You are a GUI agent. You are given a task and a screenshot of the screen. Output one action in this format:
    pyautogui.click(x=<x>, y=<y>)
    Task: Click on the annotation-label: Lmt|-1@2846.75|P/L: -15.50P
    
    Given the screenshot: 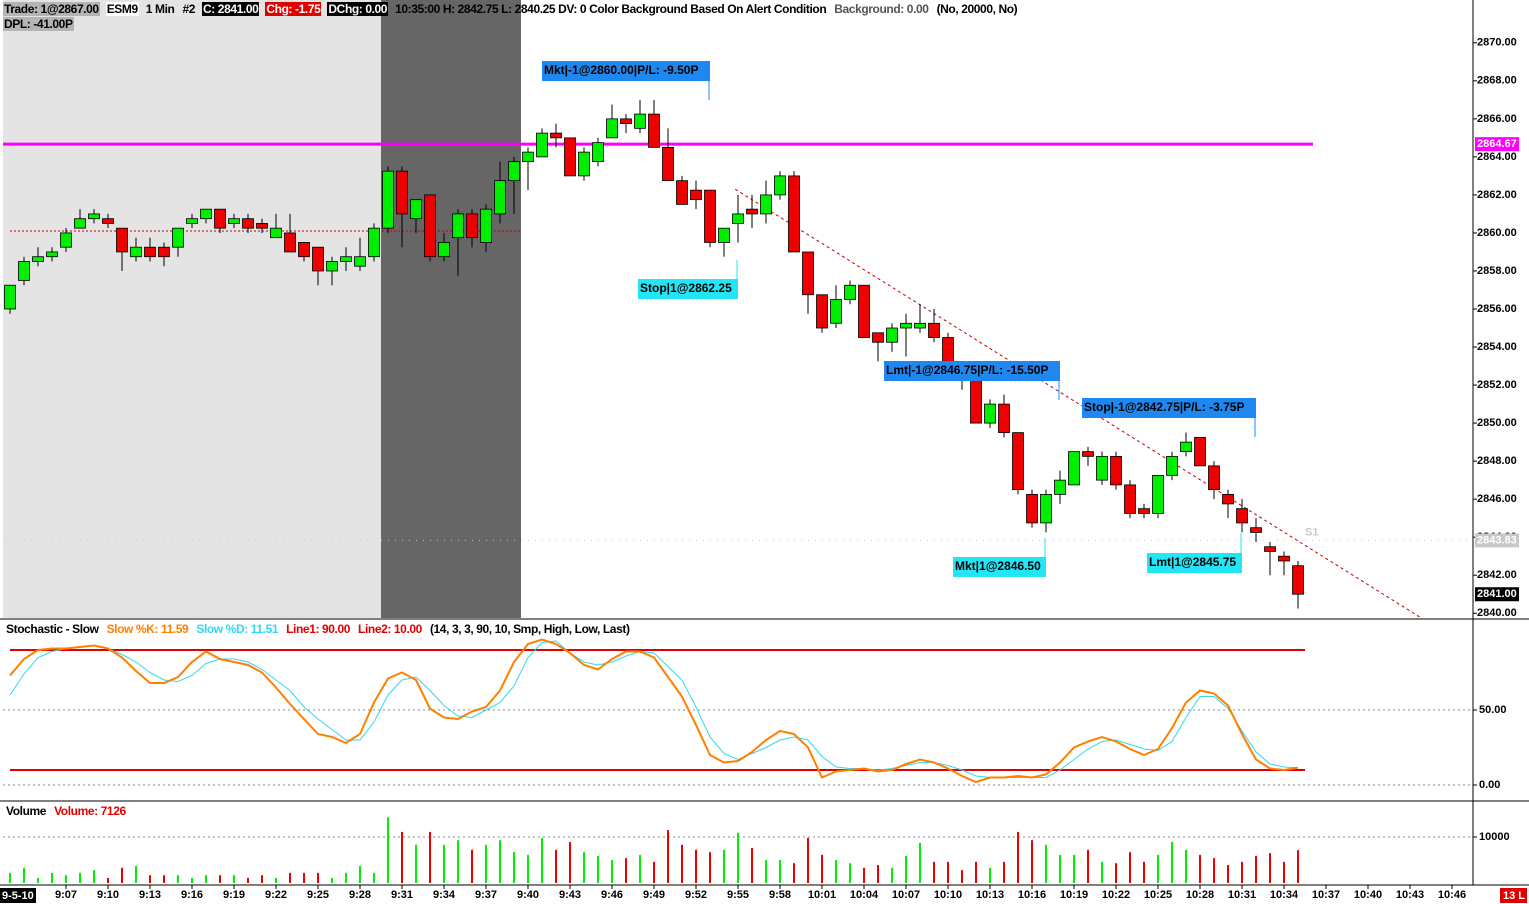 What is the action you would take?
    pyautogui.click(x=967, y=370)
    